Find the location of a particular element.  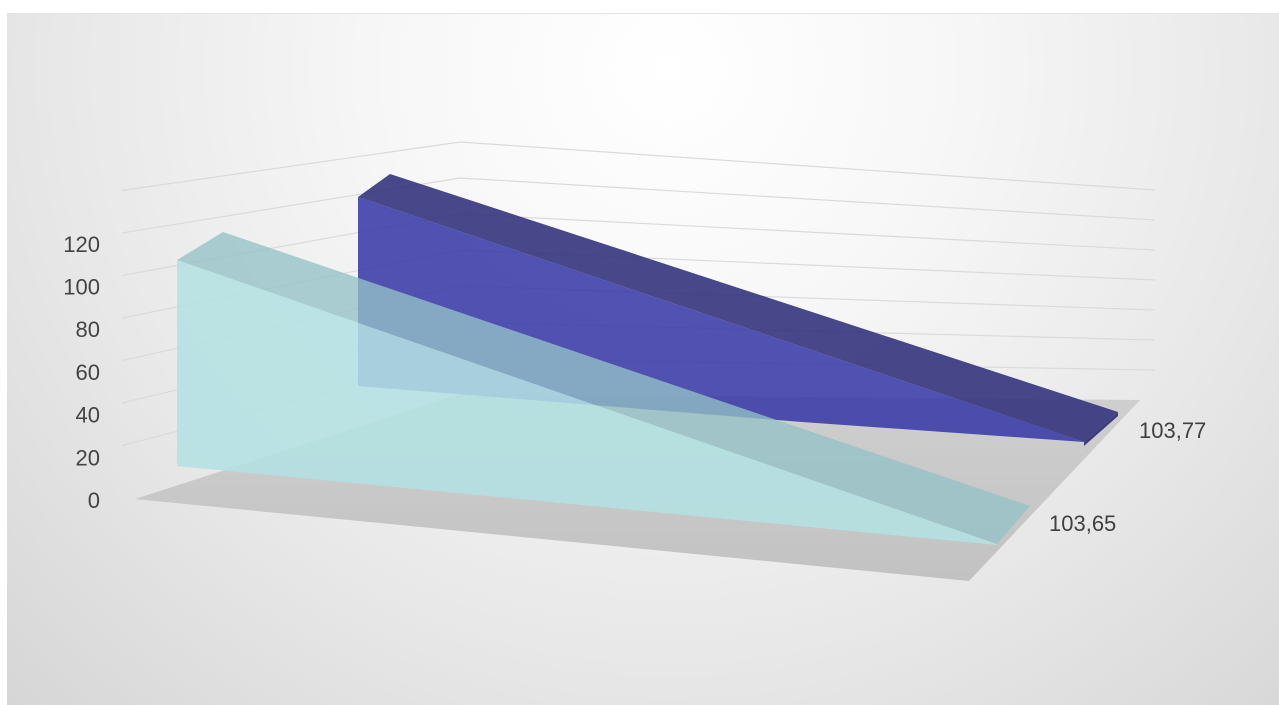

series-label-front: 103,65 is located at coordinates (1082, 523).